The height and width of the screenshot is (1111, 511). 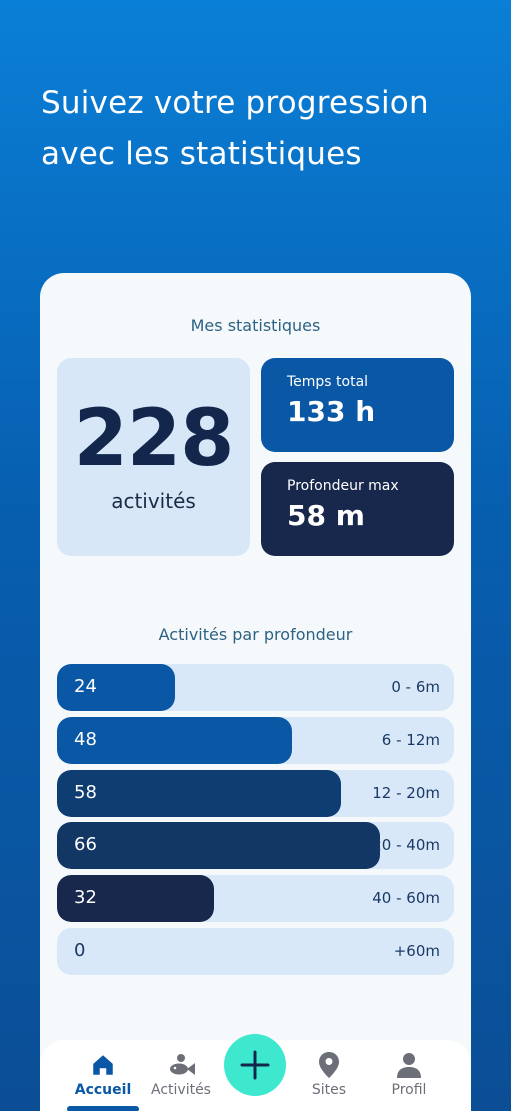 What do you see at coordinates (409, 1065) in the screenshot?
I see `user-icon` at bounding box center [409, 1065].